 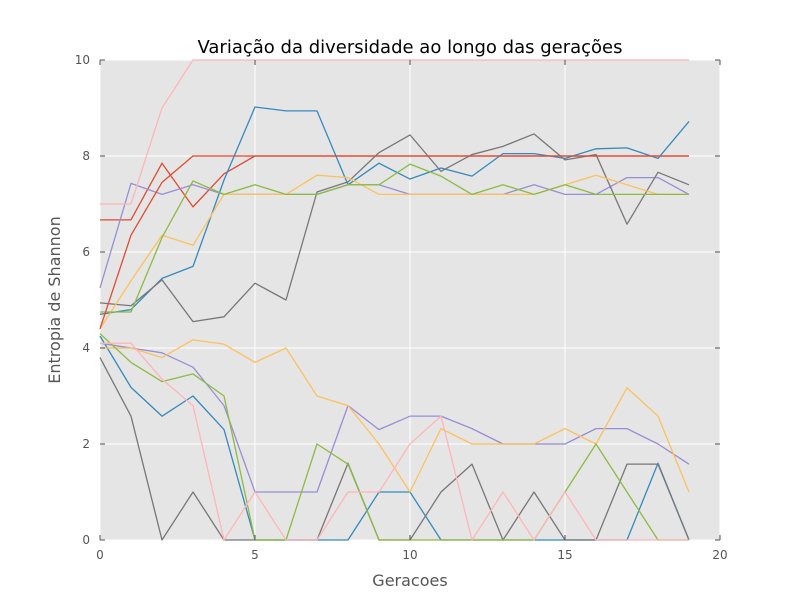 I want to click on x-tick-label: 15, so click(x=564, y=555).